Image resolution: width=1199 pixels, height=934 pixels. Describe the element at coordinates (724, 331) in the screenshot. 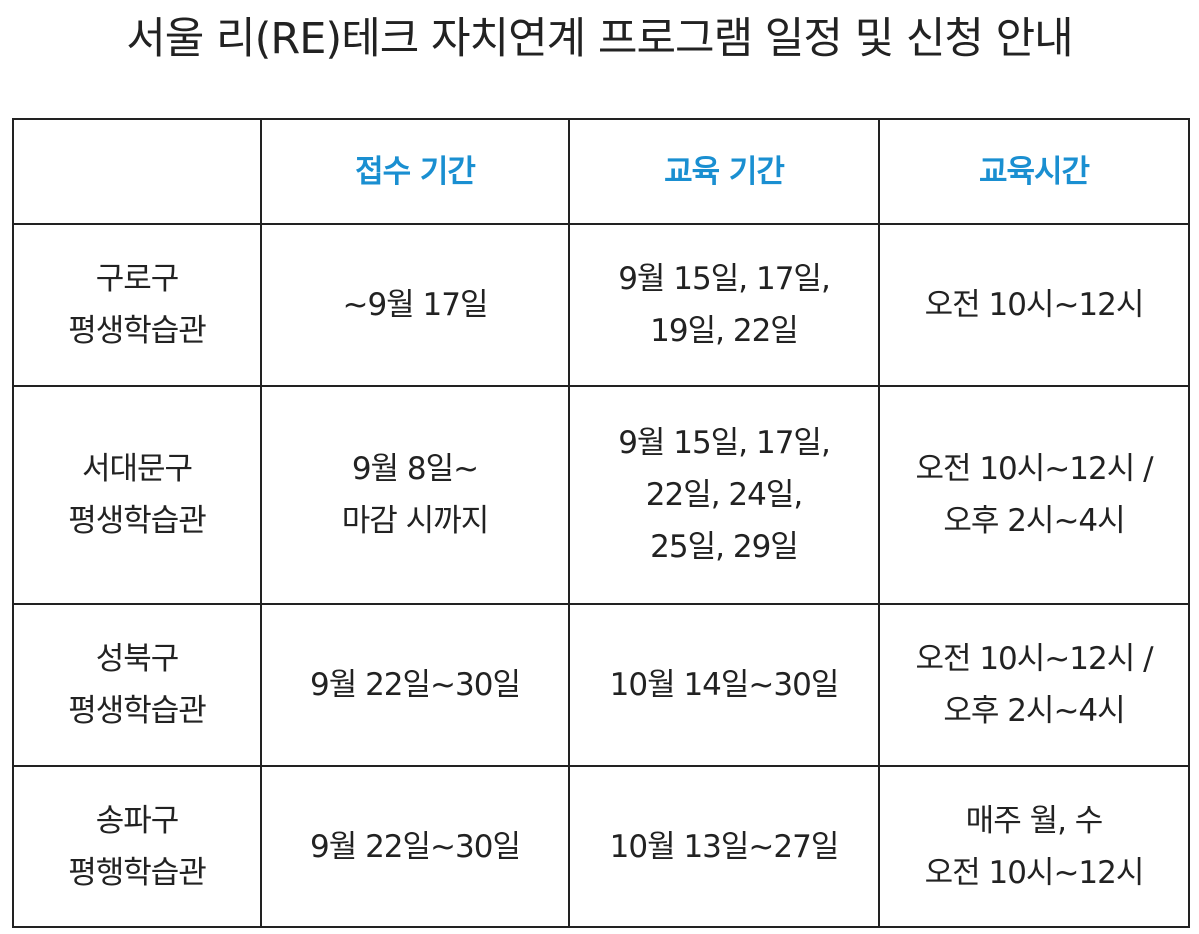

I see `cell-line: 19일, 22일` at that location.